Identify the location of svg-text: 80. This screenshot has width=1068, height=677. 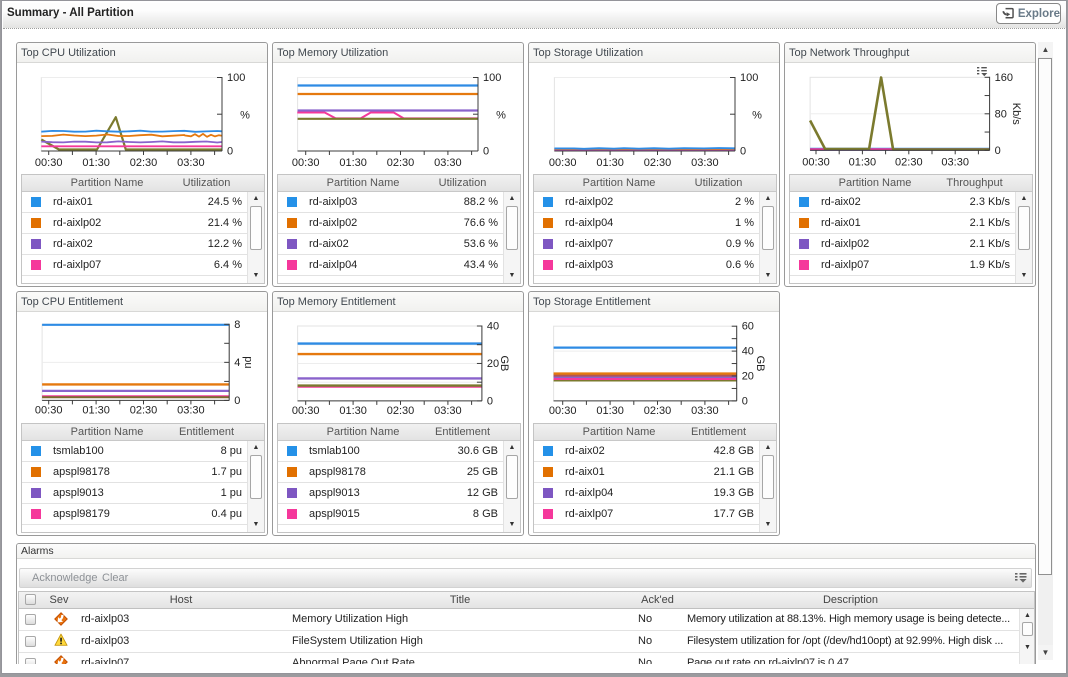
(1001, 114).